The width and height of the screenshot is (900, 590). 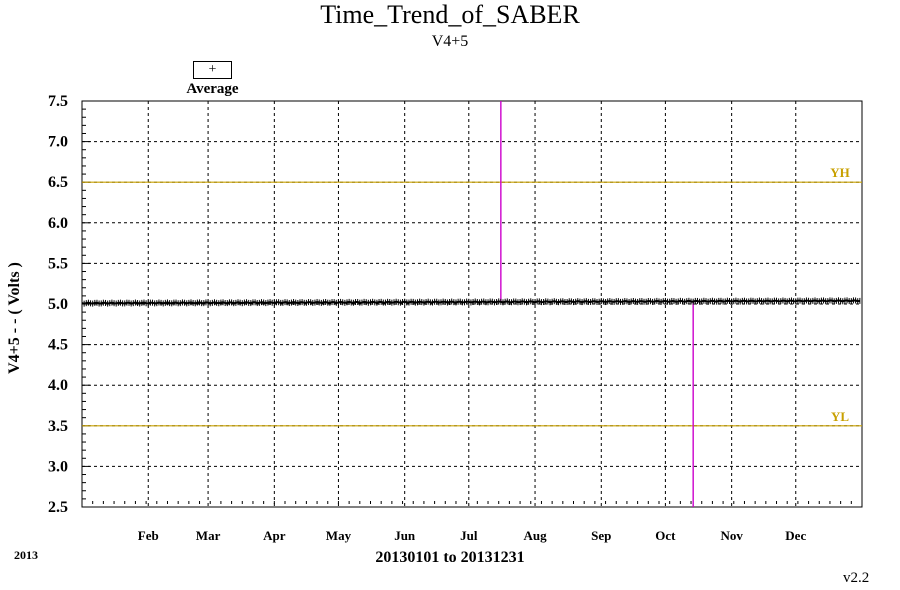 I want to click on y-tick-label: 6.5, so click(x=58, y=182).